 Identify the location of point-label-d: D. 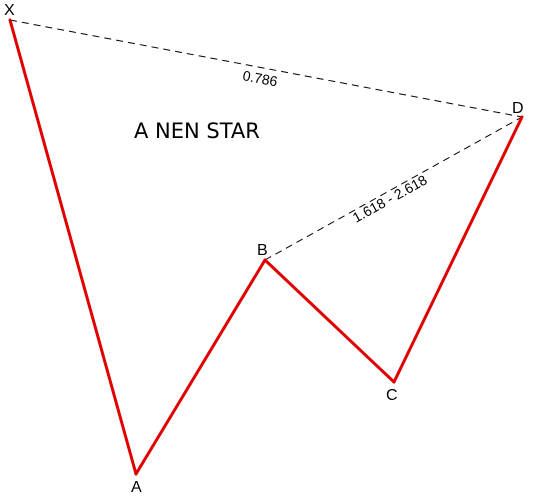
(518, 108).